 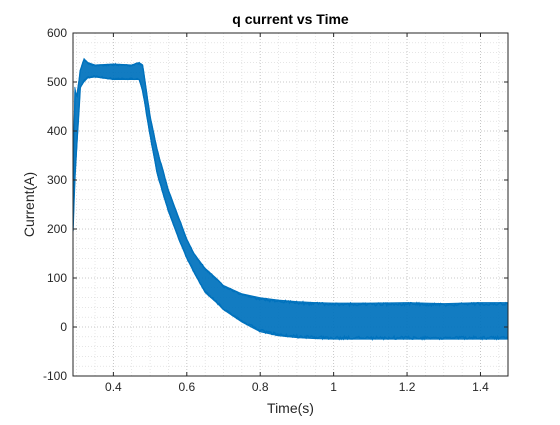 What do you see at coordinates (57, 229) in the screenshot?
I see `y-tick-label: 200` at bounding box center [57, 229].